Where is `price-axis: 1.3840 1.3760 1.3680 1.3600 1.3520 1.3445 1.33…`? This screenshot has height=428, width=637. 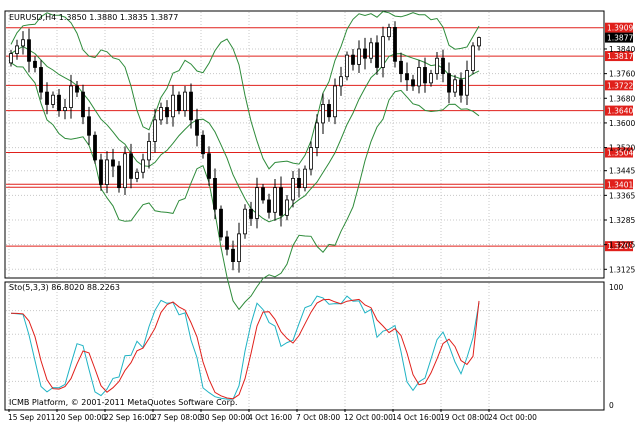 price-axis: 1.3840 1.3760 1.3680 1.3600 1.3520 1.3445 1.33… is located at coordinates (619, 153).